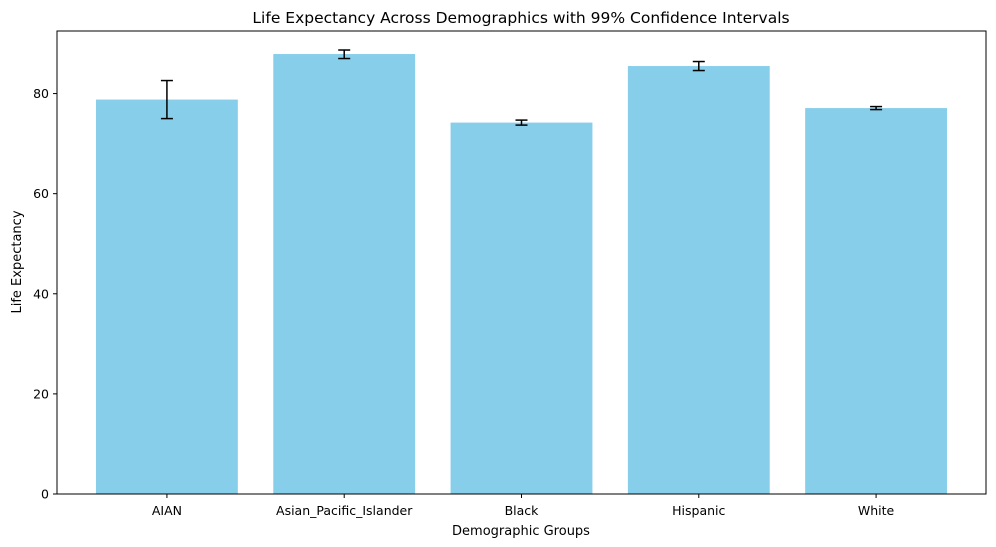  What do you see at coordinates (167, 297) in the screenshot?
I see `bar-aian` at bounding box center [167, 297].